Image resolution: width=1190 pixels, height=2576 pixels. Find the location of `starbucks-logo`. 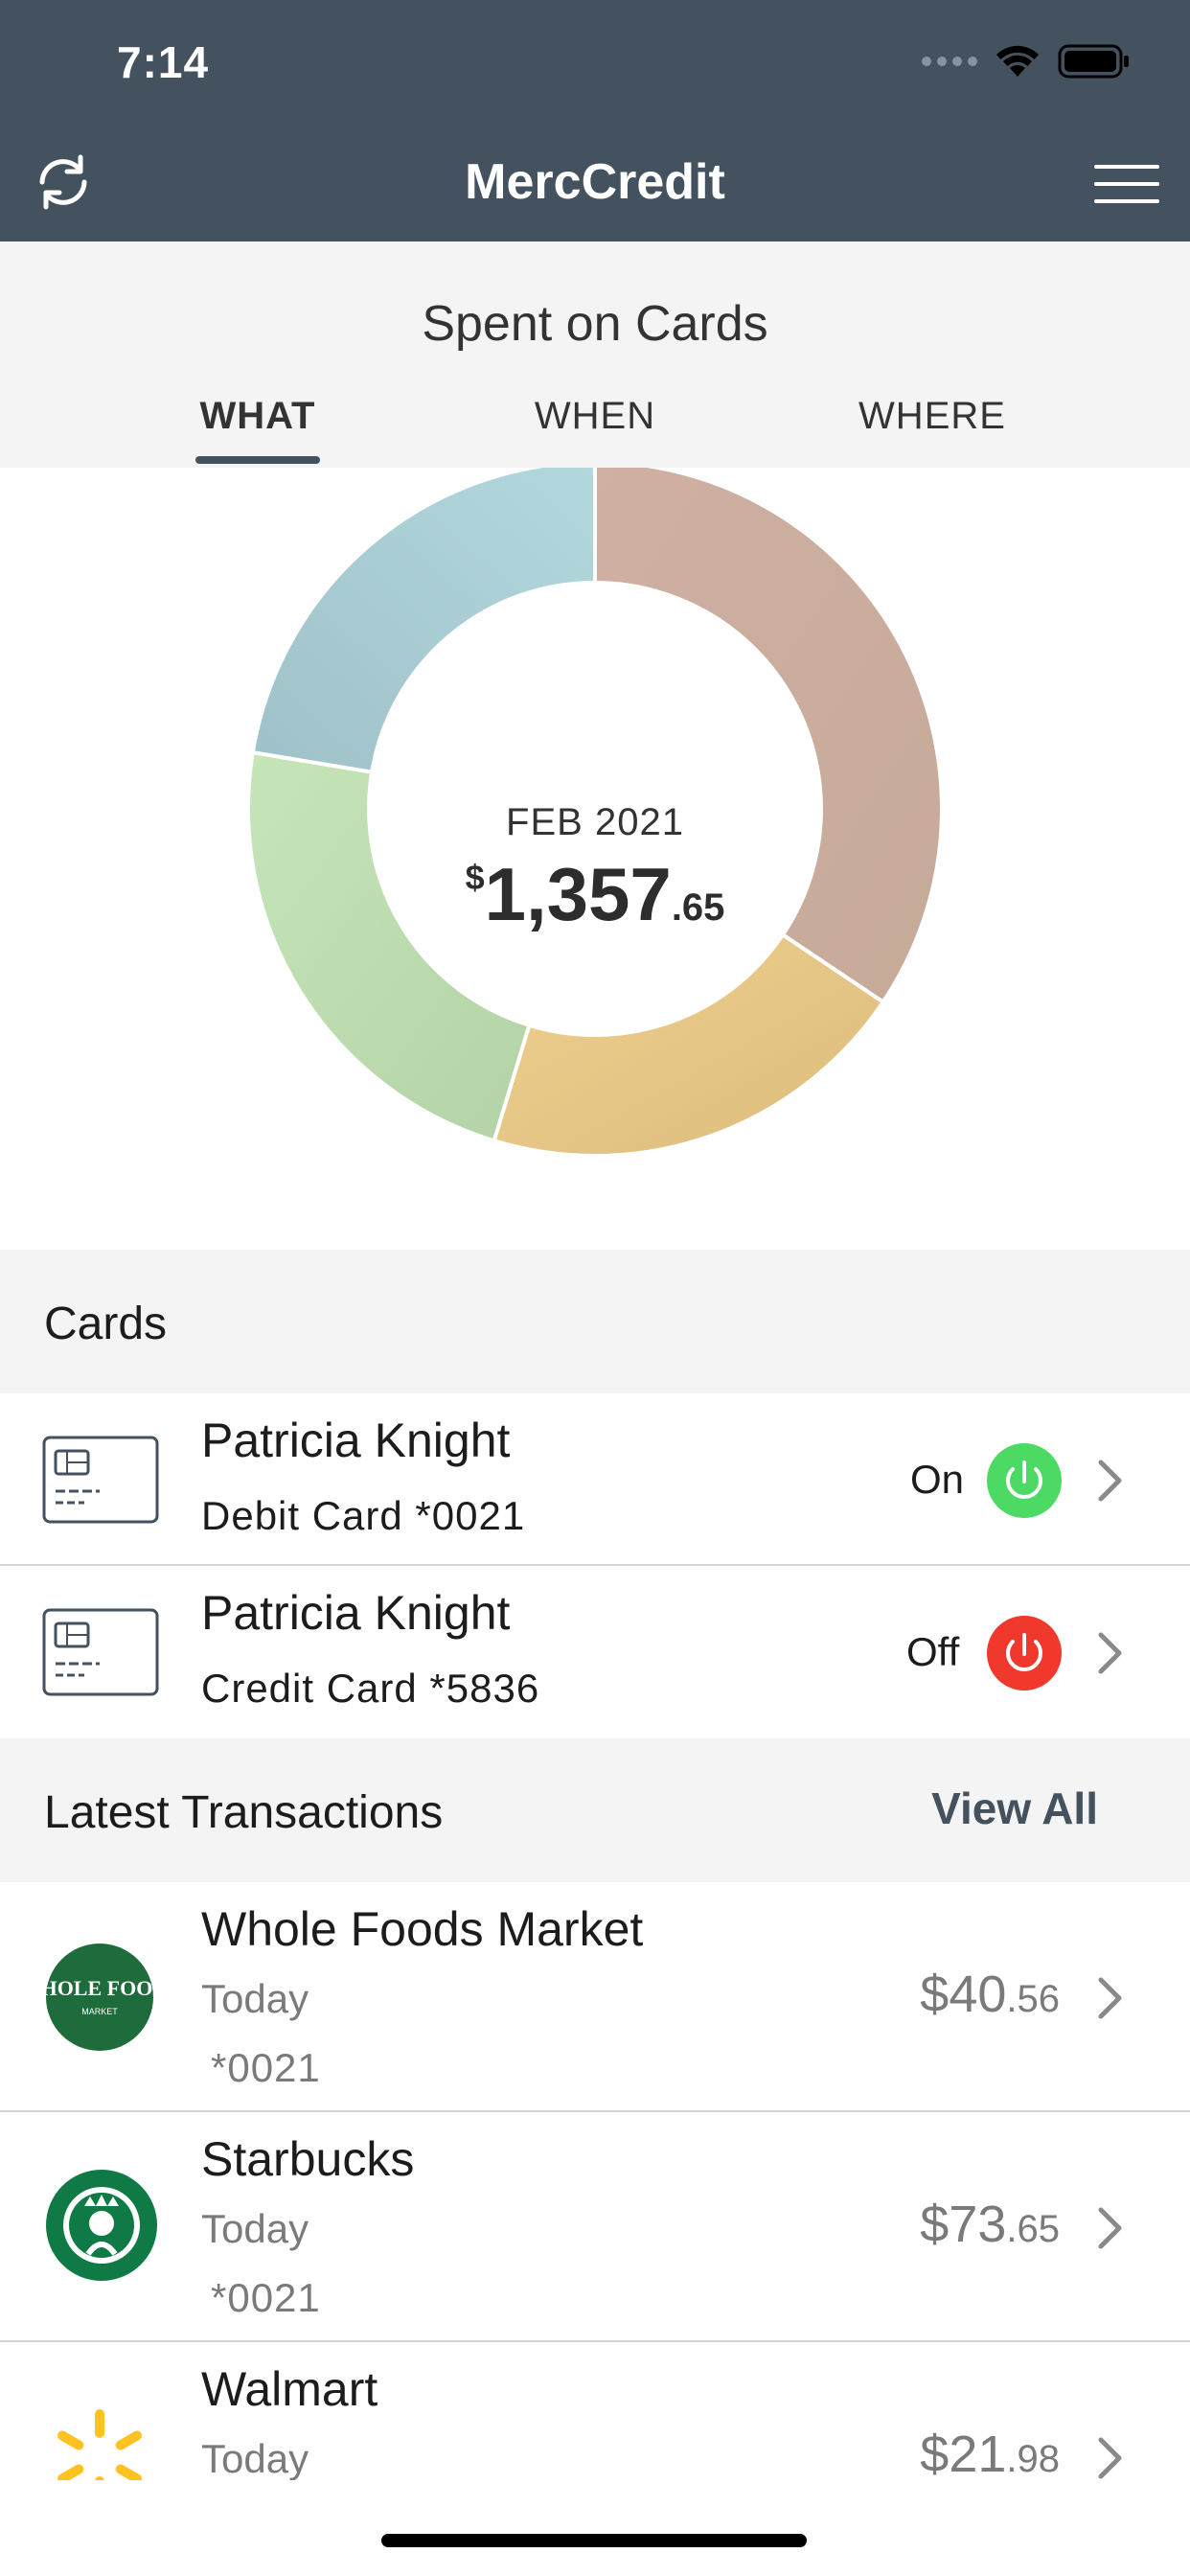

starbucks-logo is located at coordinates (101, 2225).